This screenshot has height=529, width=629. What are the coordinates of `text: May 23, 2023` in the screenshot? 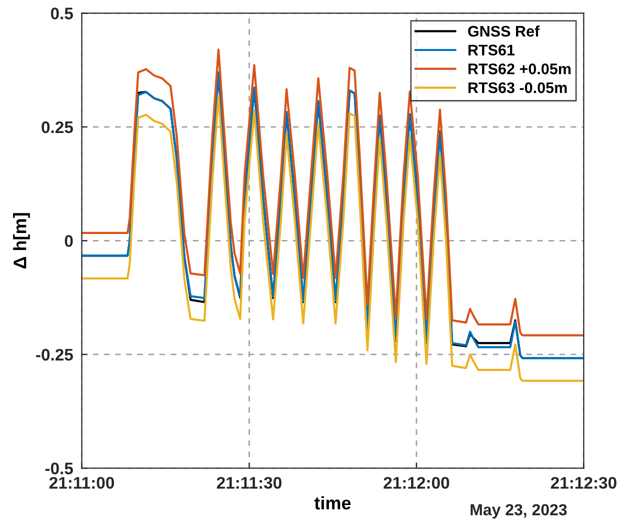 It's located at (518, 511).